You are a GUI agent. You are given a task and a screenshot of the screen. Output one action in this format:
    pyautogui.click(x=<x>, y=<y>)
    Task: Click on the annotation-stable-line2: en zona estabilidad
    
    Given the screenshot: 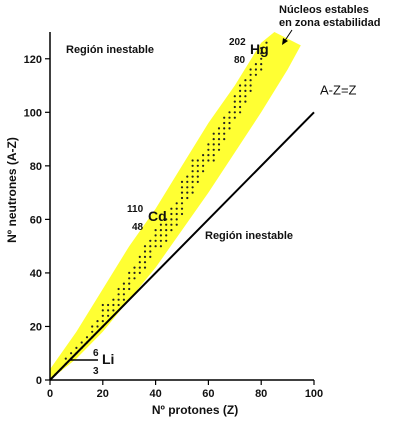 What is the action you would take?
    pyautogui.click(x=329, y=23)
    